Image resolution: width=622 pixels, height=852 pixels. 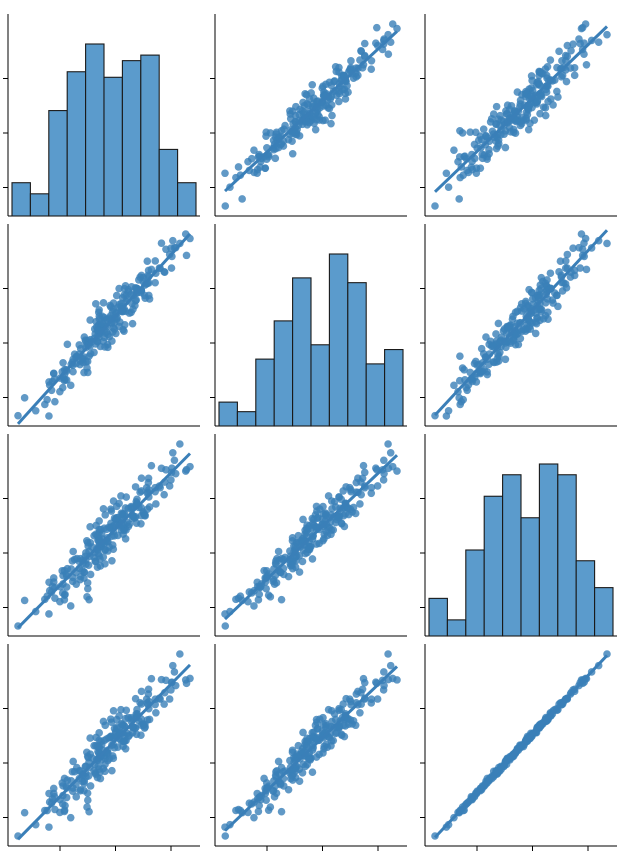 I want to click on panel-r0-c0, so click(x=101, y=115).